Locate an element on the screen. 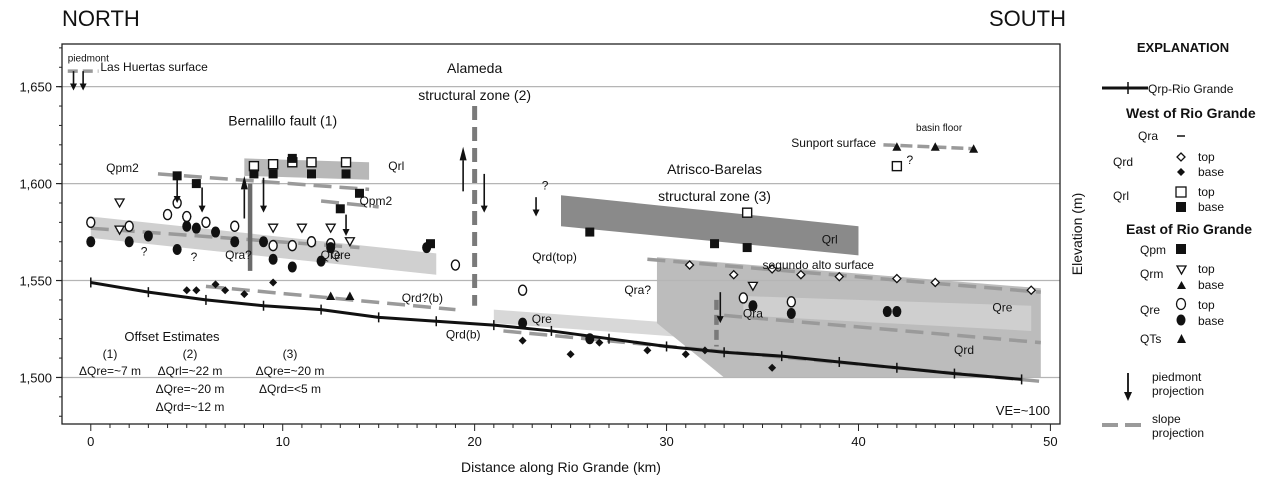 The height and width of the screenshot is (481, 1265). offset-col1-label: (1) is located at coordinates (110, 354).